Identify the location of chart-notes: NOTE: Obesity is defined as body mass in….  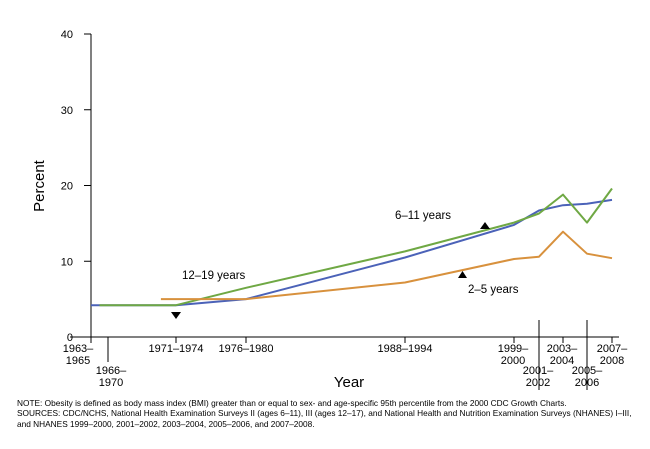
(329, 413).